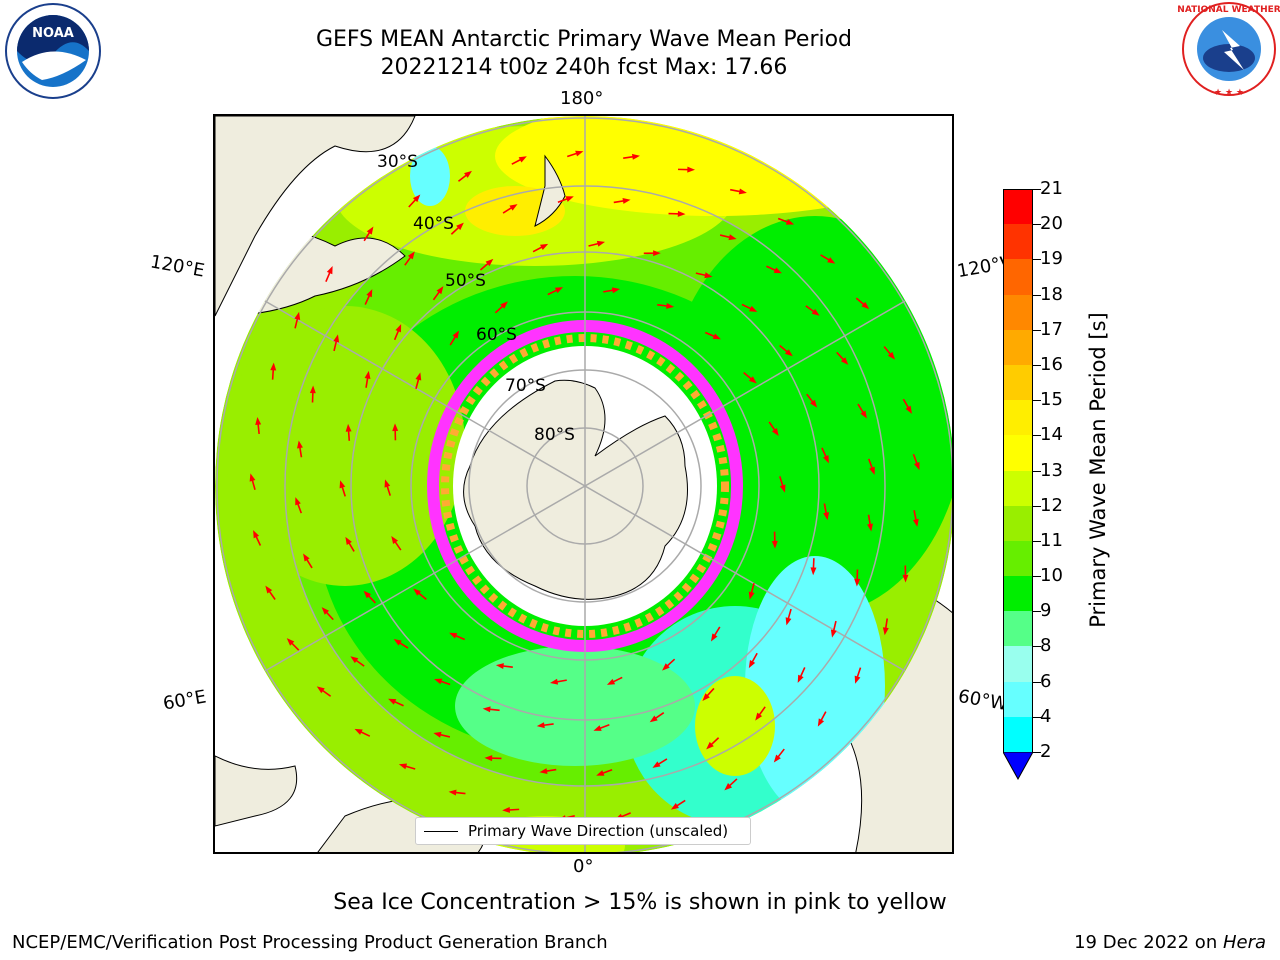 The image size is (1280, 960). What do you see at coordinates (1046, 646) in the screenshot?
I see `colorbar-tick-label: 8` at bounding box center [1046, 646].